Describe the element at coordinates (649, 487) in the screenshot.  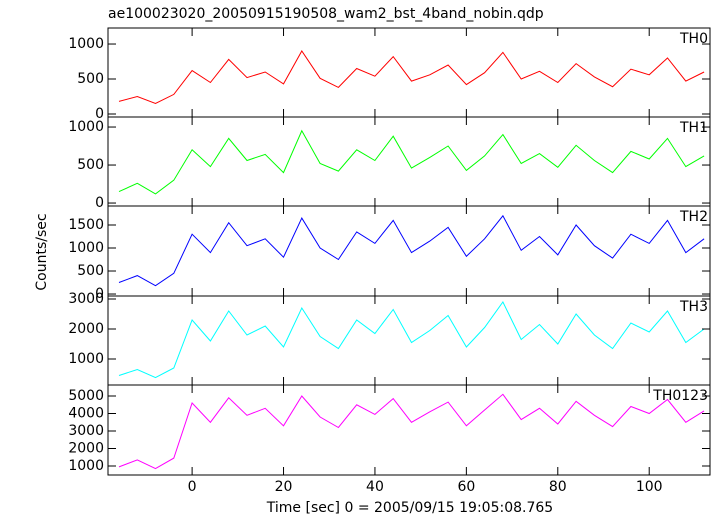
I see `x-tick-label: 100` at that location.